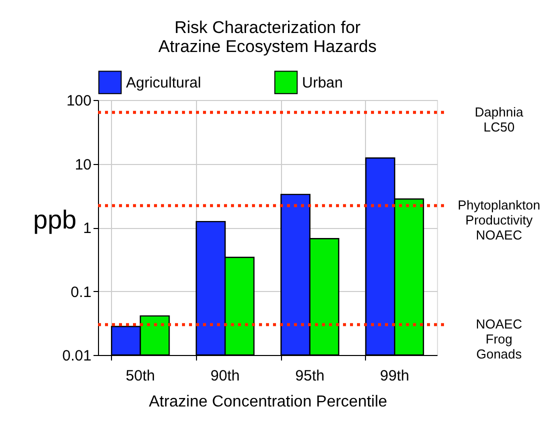 The height and width of the screenshot is (424, 560). I want to click on y-tick-label: 100, so click(79, 101).